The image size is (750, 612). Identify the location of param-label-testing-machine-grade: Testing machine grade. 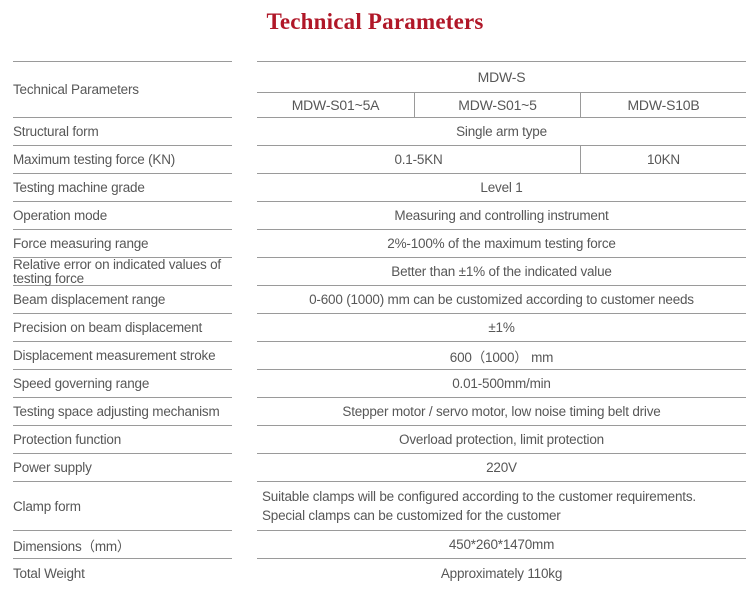
(122, 188).